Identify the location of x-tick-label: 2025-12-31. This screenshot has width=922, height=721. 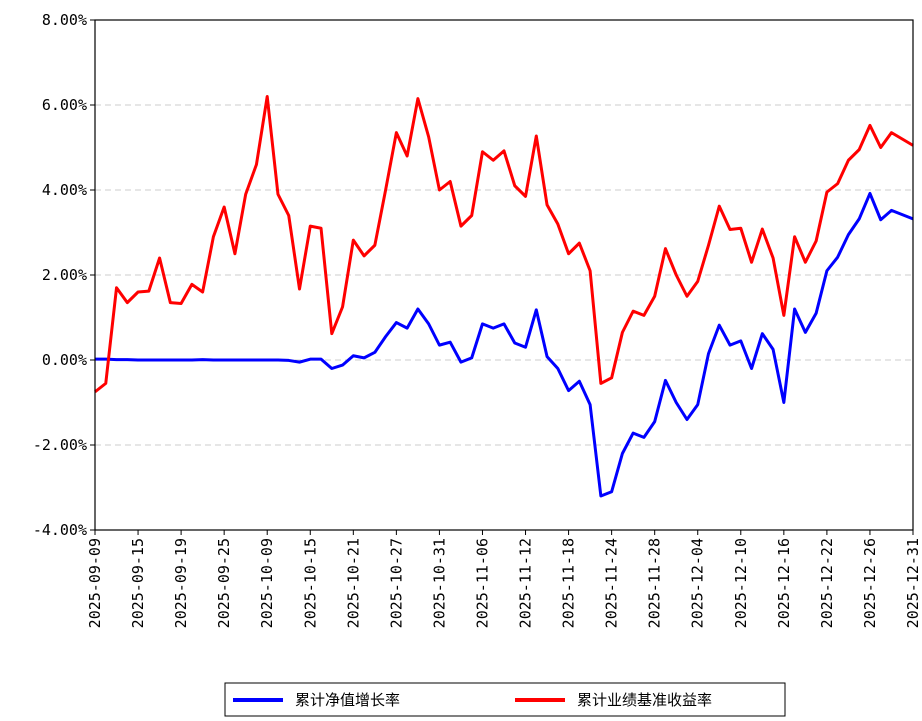
(913, 583).